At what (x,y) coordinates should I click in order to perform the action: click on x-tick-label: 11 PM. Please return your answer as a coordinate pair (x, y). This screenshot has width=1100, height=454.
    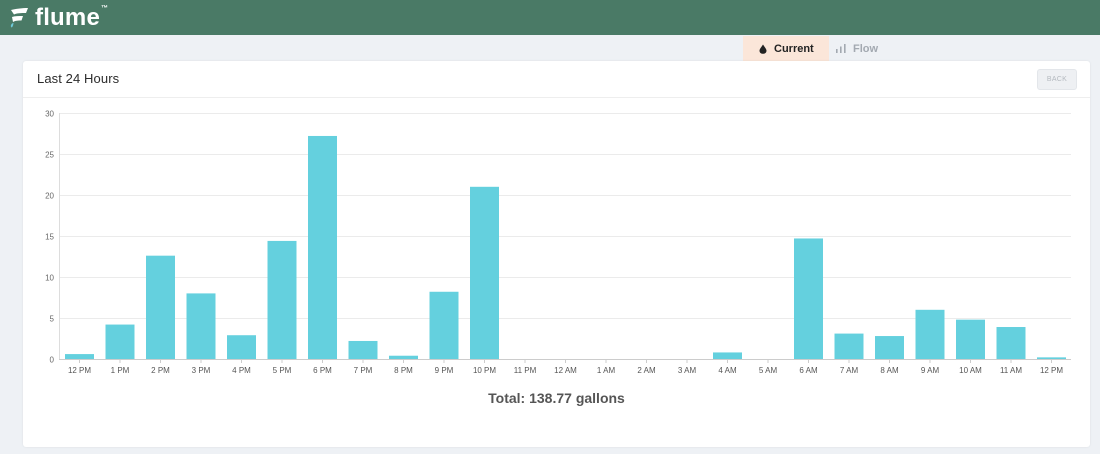
    Looking at the image, I should click on (525, 370).